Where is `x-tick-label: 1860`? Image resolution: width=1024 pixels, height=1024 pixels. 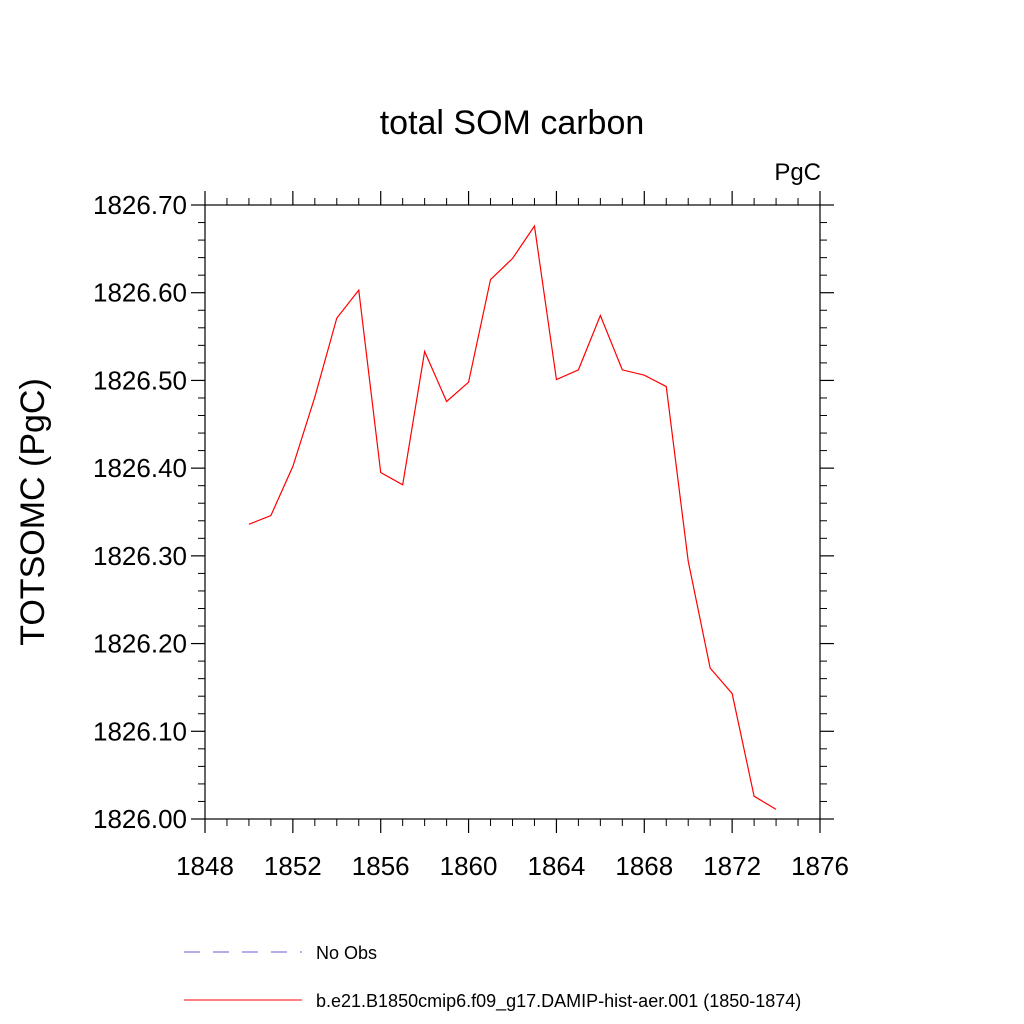 x-tick-label: 1860 is located at coordinates (469, 866).